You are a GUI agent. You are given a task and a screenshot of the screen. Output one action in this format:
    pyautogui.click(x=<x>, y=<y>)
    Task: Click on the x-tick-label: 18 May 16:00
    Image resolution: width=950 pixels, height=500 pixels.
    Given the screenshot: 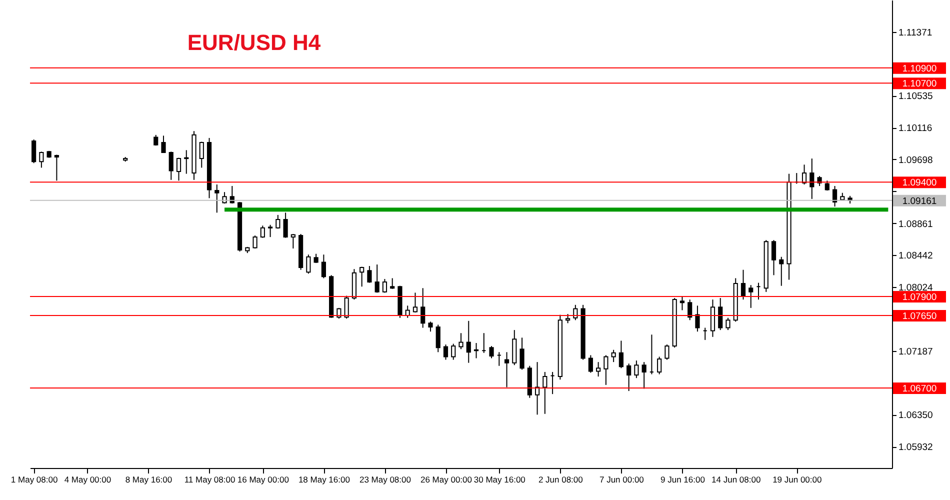 What is the action you would take?
    pyautogui.click(x=324, y=479)
    